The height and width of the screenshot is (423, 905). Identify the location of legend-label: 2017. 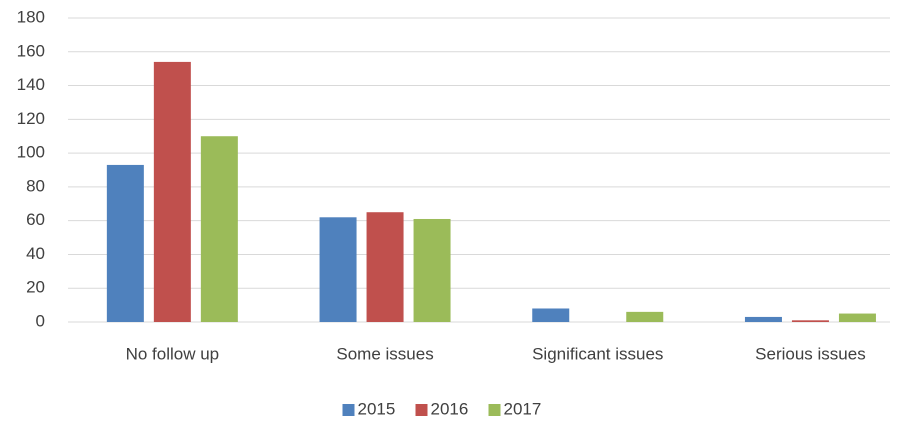
(523, 408).